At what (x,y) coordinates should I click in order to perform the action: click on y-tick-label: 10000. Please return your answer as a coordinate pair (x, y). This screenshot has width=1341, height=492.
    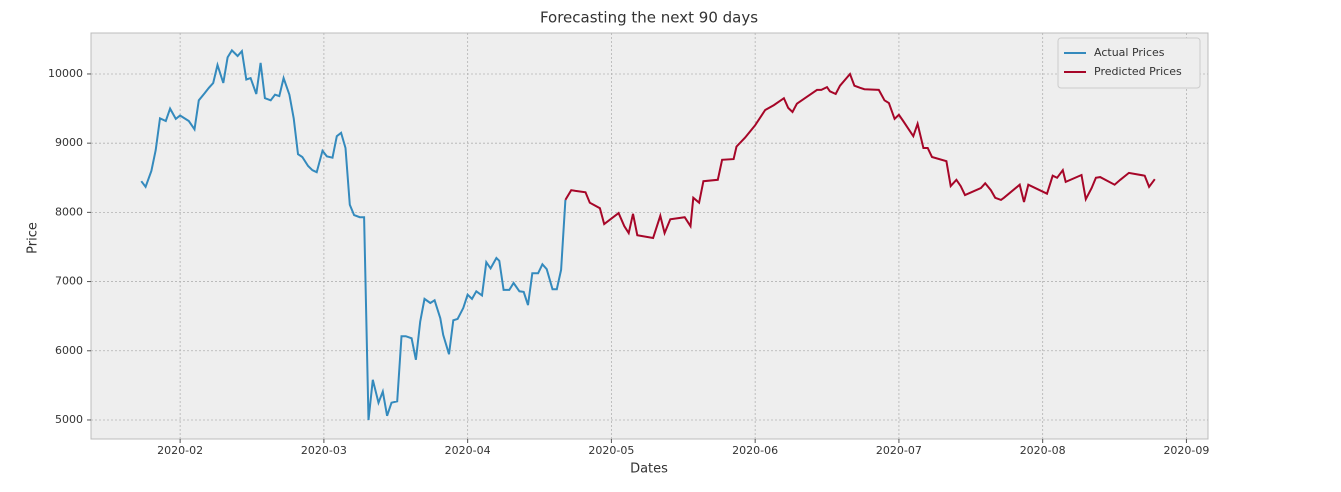
    Looking at the image, I should click on (65, 73).